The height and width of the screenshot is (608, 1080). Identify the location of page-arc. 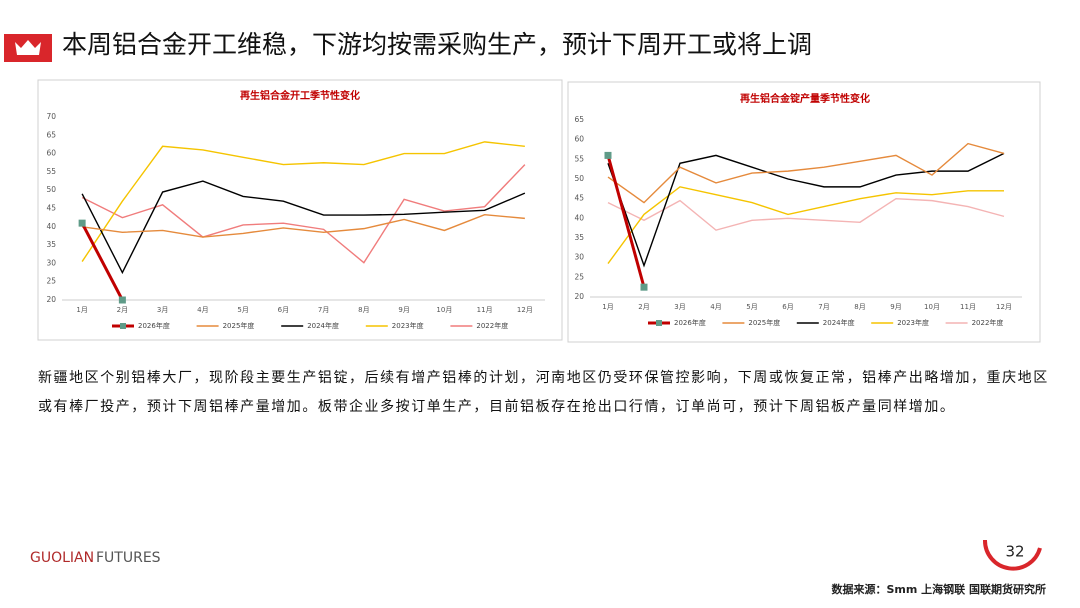
(1012, 555).